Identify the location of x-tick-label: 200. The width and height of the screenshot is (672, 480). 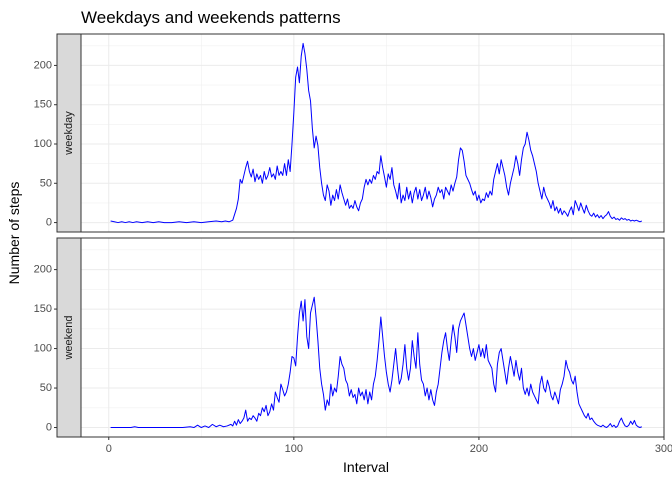
(479, 449).